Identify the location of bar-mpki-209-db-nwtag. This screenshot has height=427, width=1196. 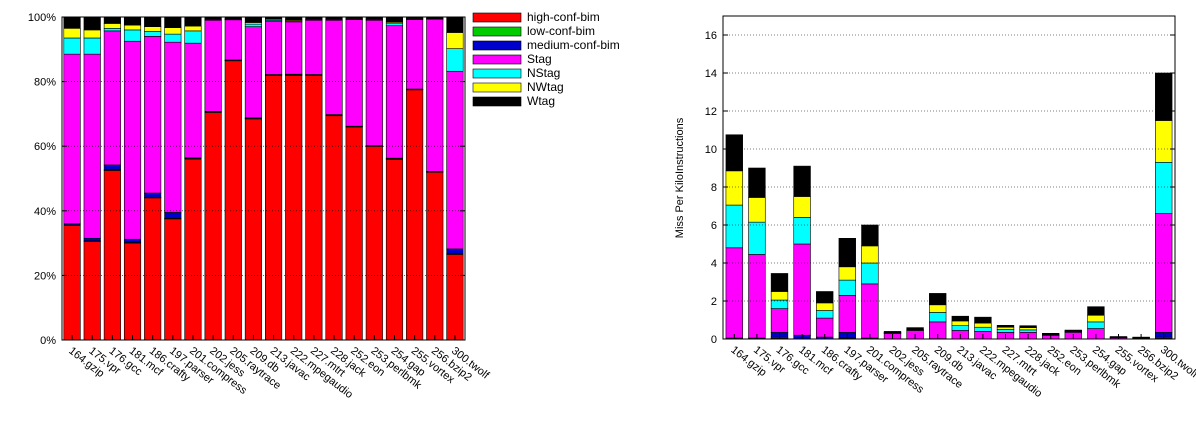
(938, 308).